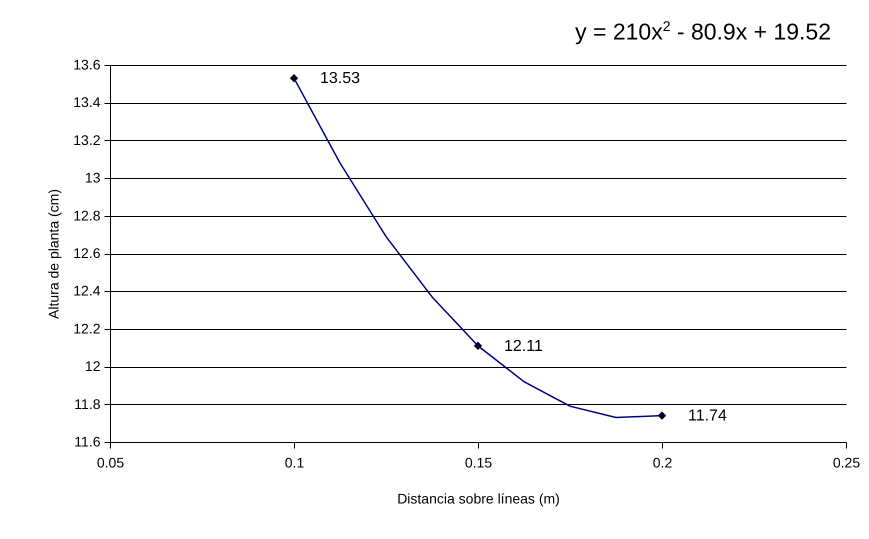 This screenshot has width=869, height=539. Describe the element at coordinates (523, 346) in the screenshot. I see `data-label: 12.11` at that location.